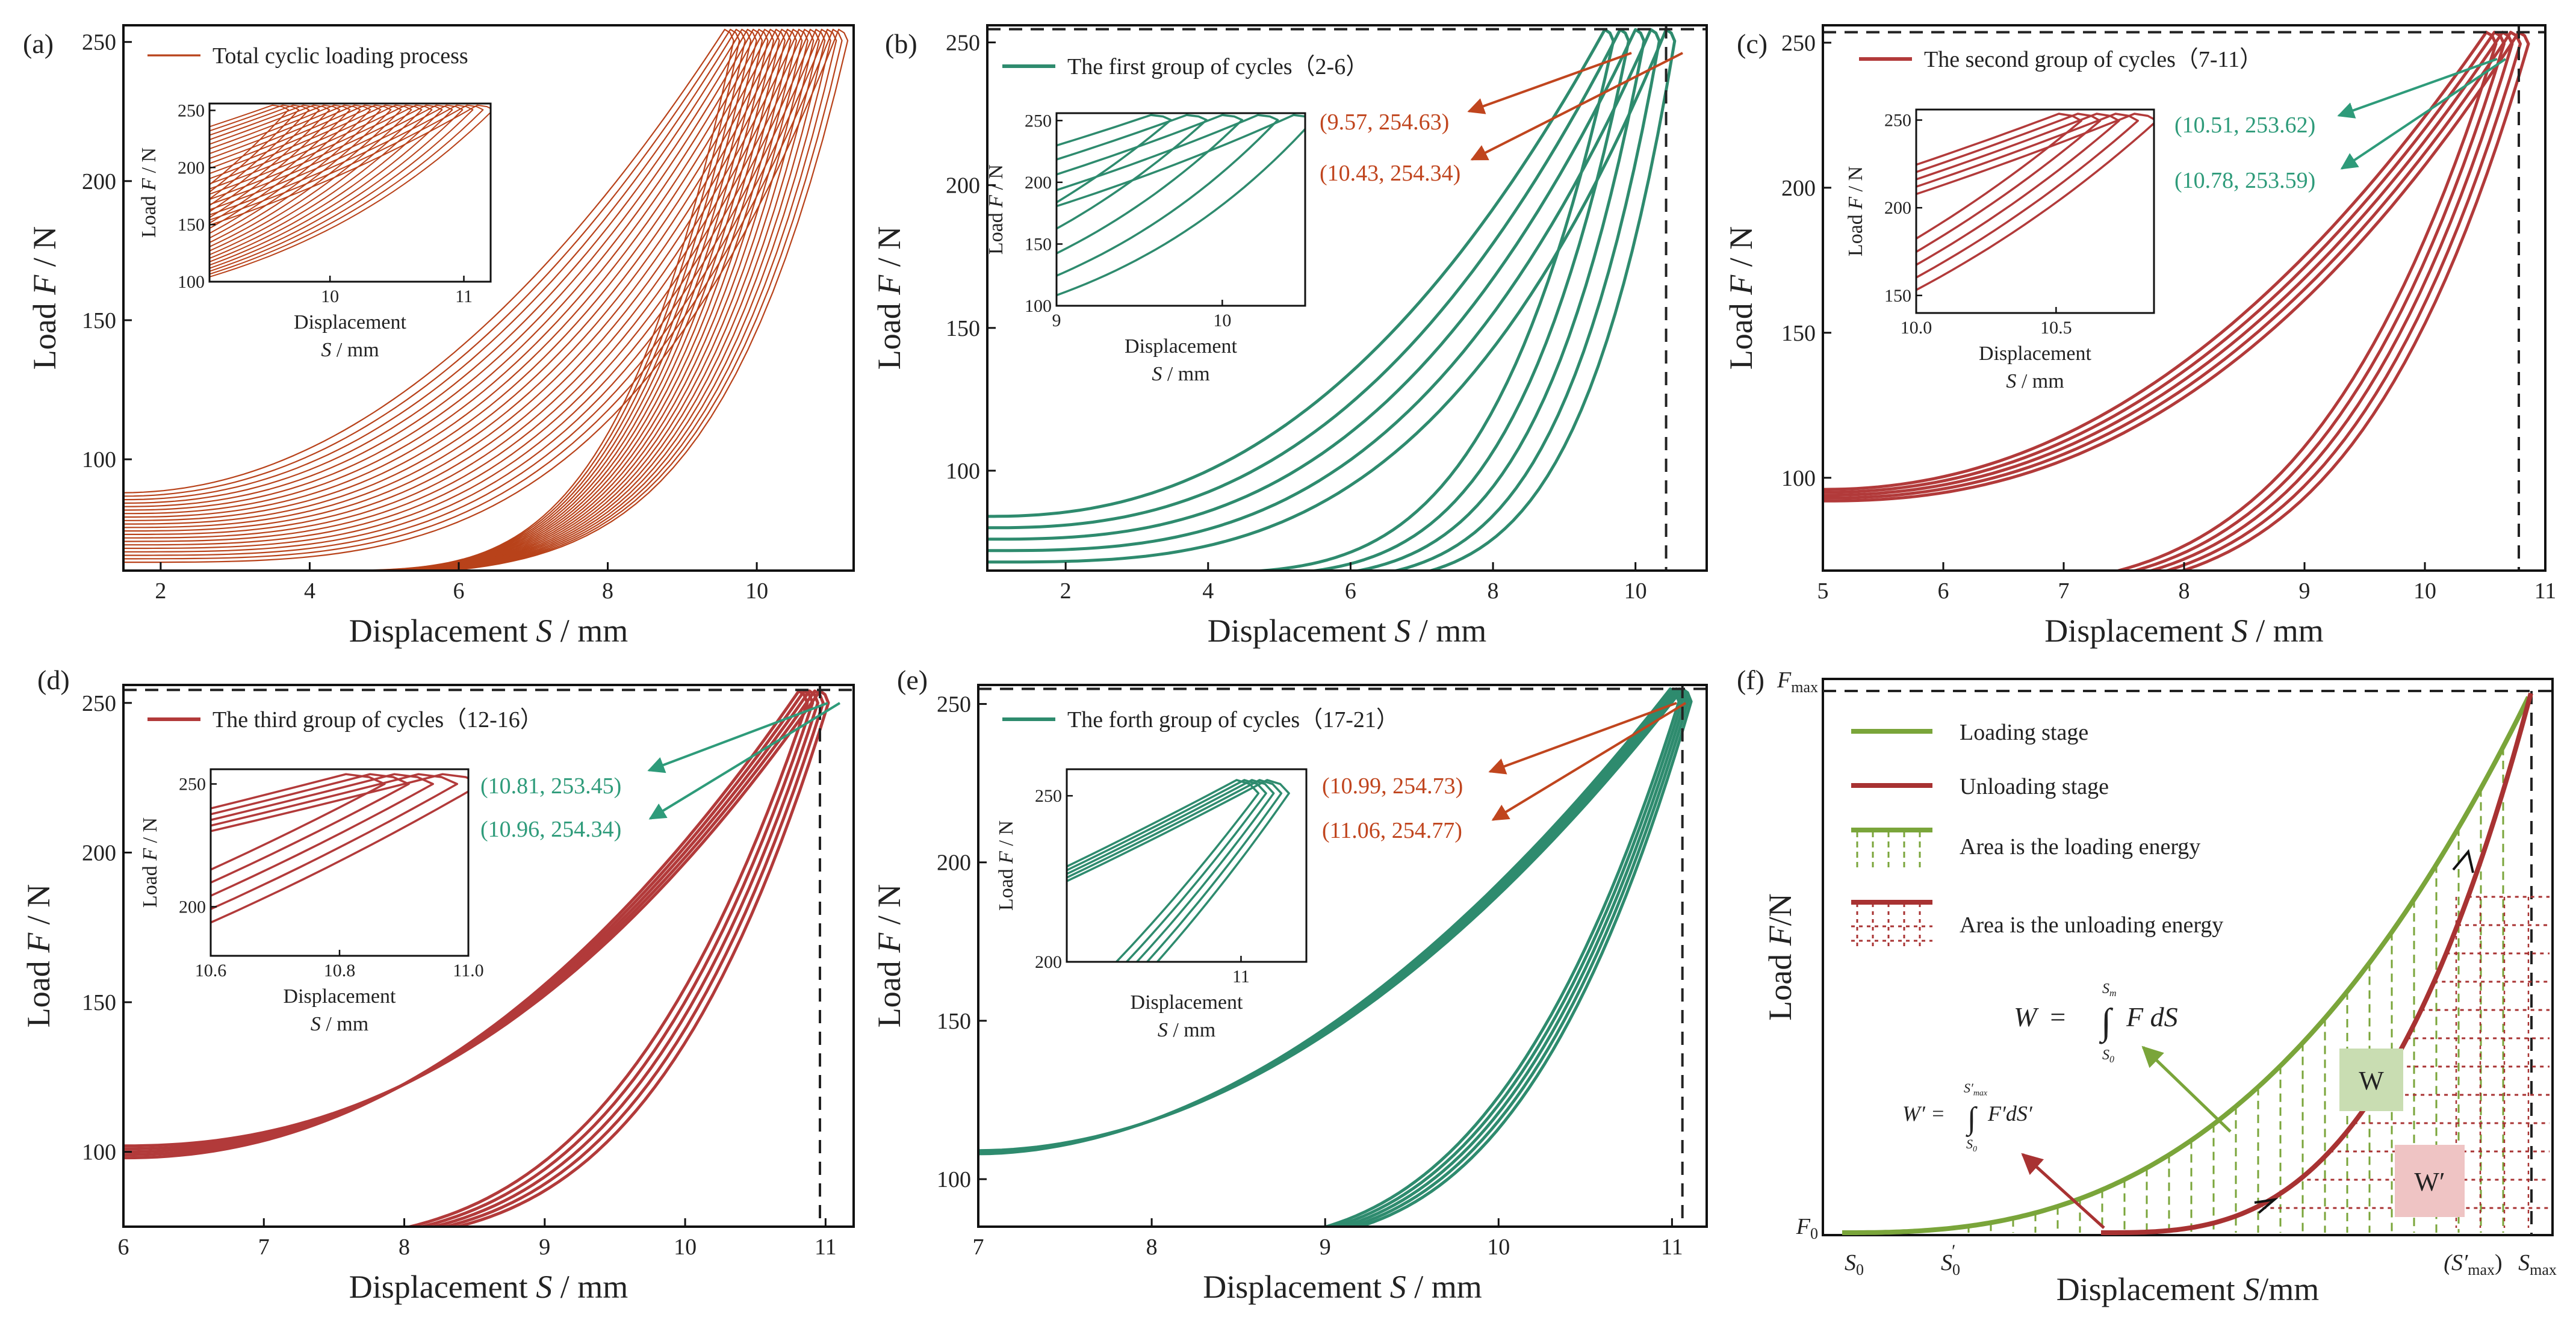  What do you see at coordinates (1191, 1030) in the screenshot?
I see `inset-x-axis-unit-text-e: / mm` at bounding box center [1191, 1030].